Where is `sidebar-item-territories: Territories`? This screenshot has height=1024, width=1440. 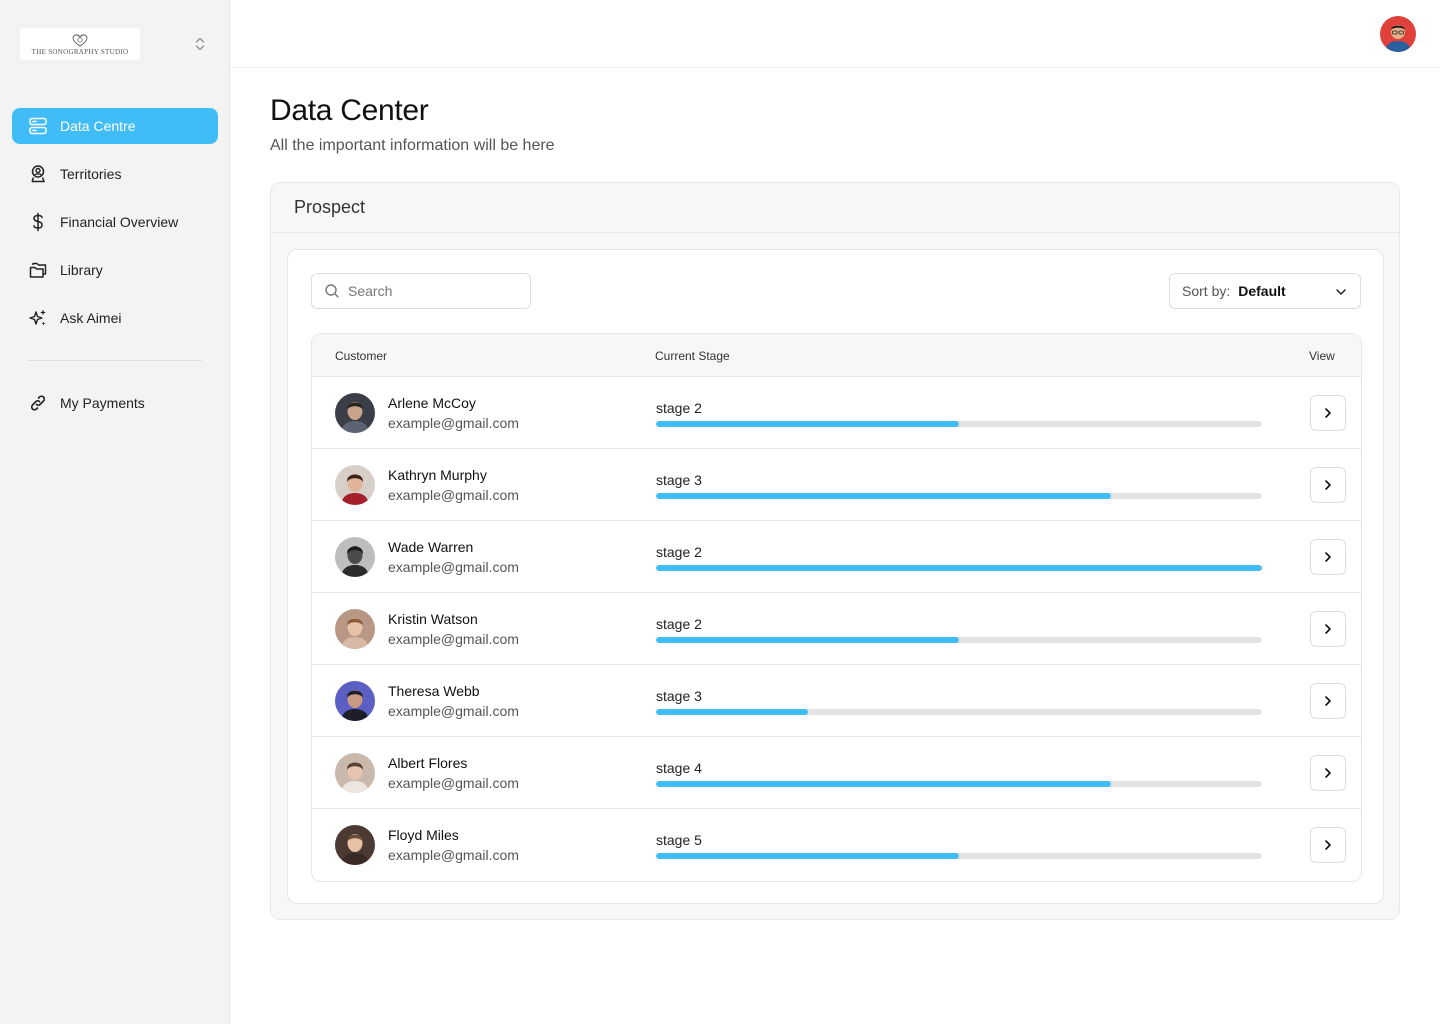
sidebar-item-territories: Territories is located at coordinates (115, 174).